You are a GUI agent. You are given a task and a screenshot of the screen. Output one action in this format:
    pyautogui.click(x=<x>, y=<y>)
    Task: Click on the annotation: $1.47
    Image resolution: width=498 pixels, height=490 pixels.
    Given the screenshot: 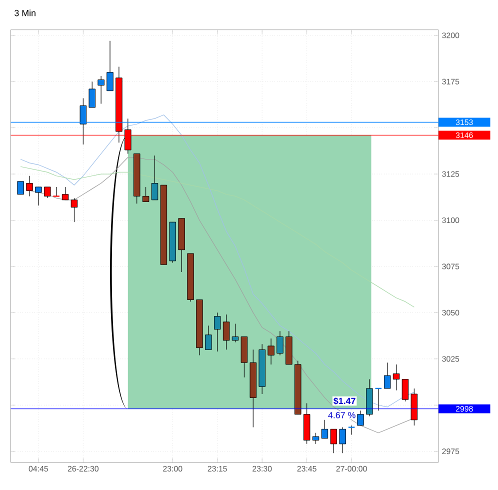 What is the action you would take?
    pyautogui.click(x=345, y=401)
    